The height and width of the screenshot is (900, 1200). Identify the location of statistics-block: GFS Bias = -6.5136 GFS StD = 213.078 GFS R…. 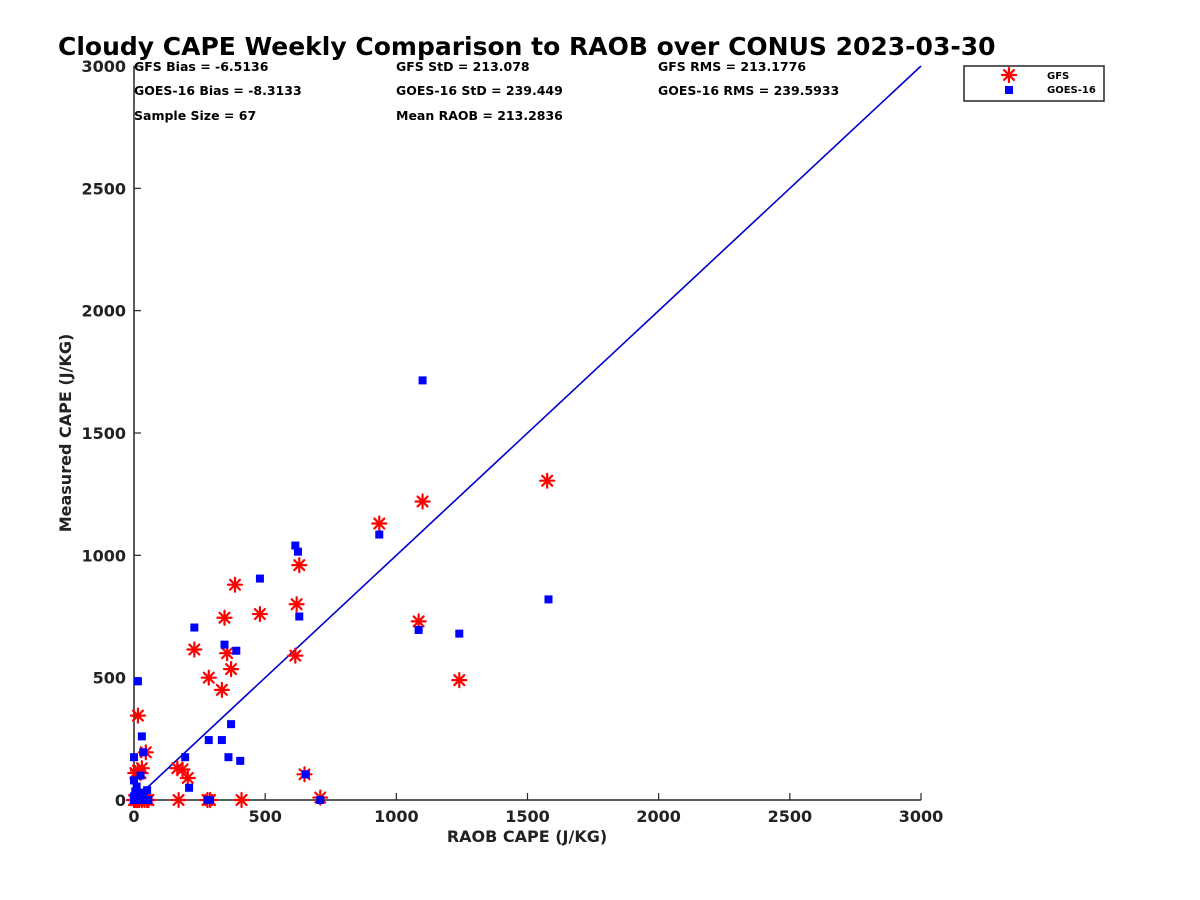
(486, 91).